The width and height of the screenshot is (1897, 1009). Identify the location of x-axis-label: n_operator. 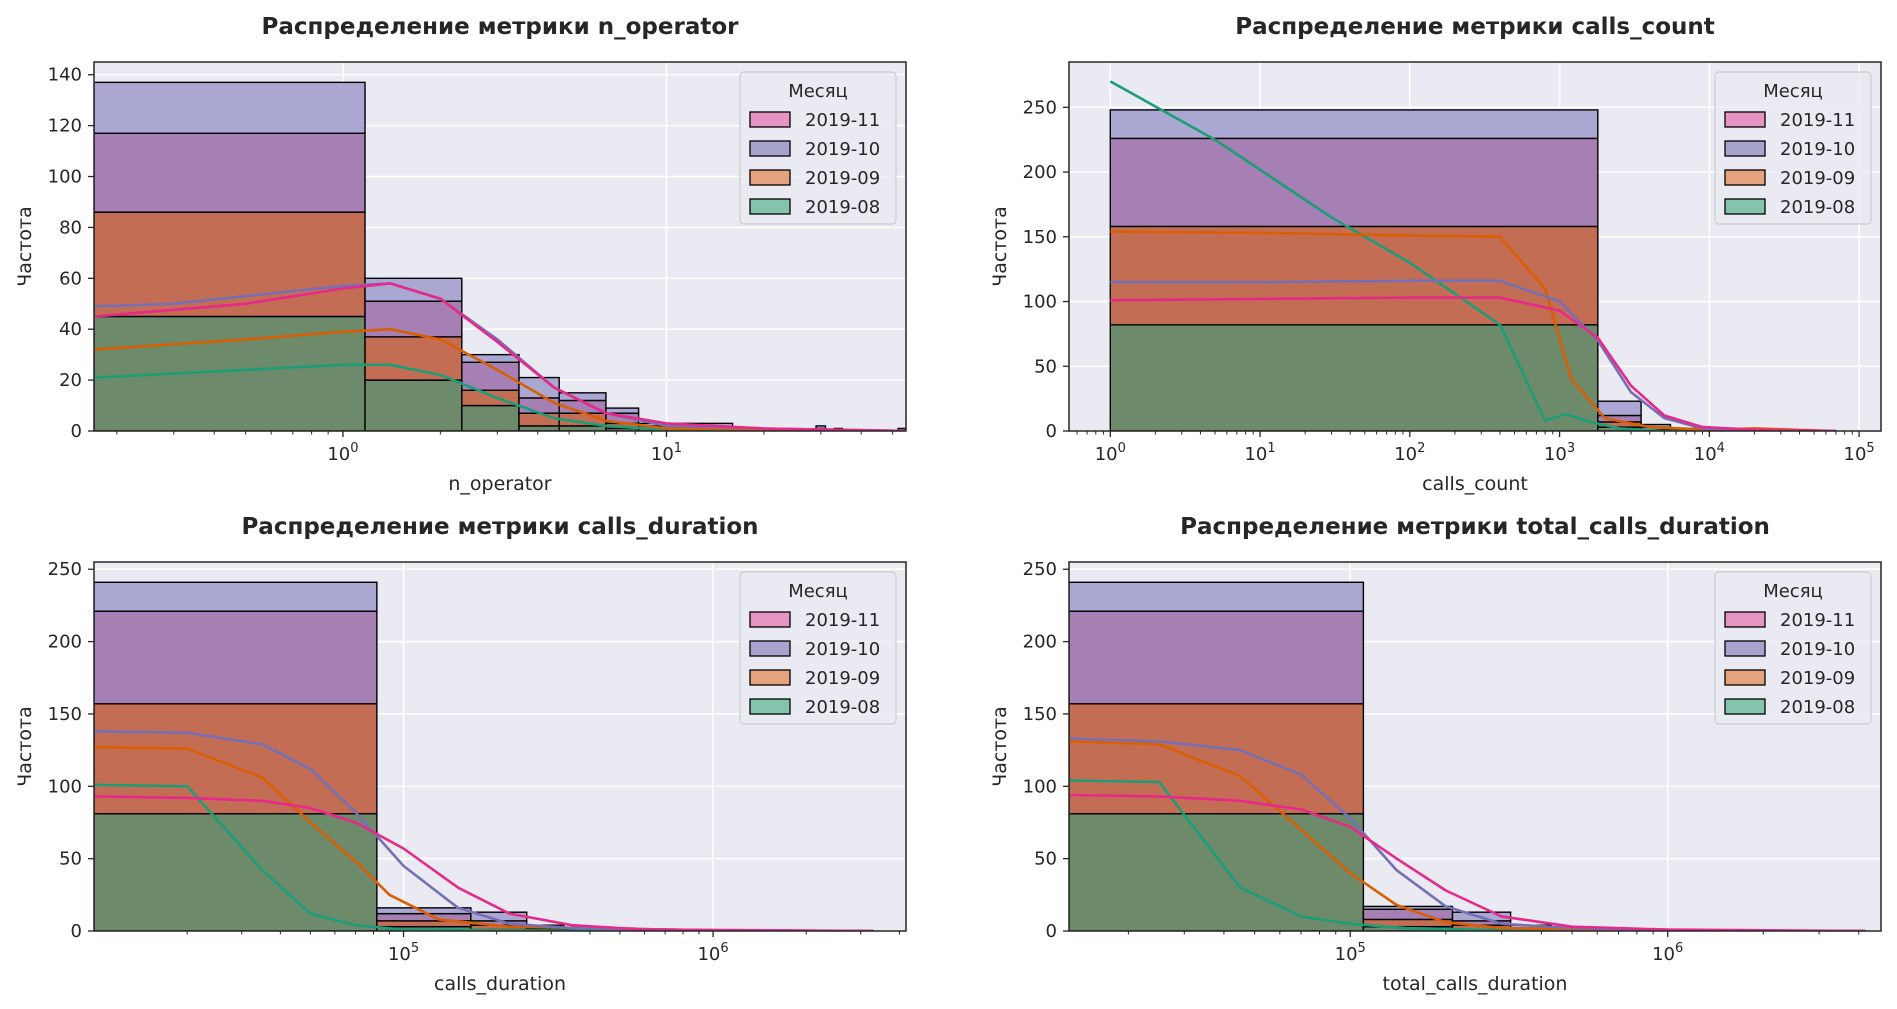
(499, 484).